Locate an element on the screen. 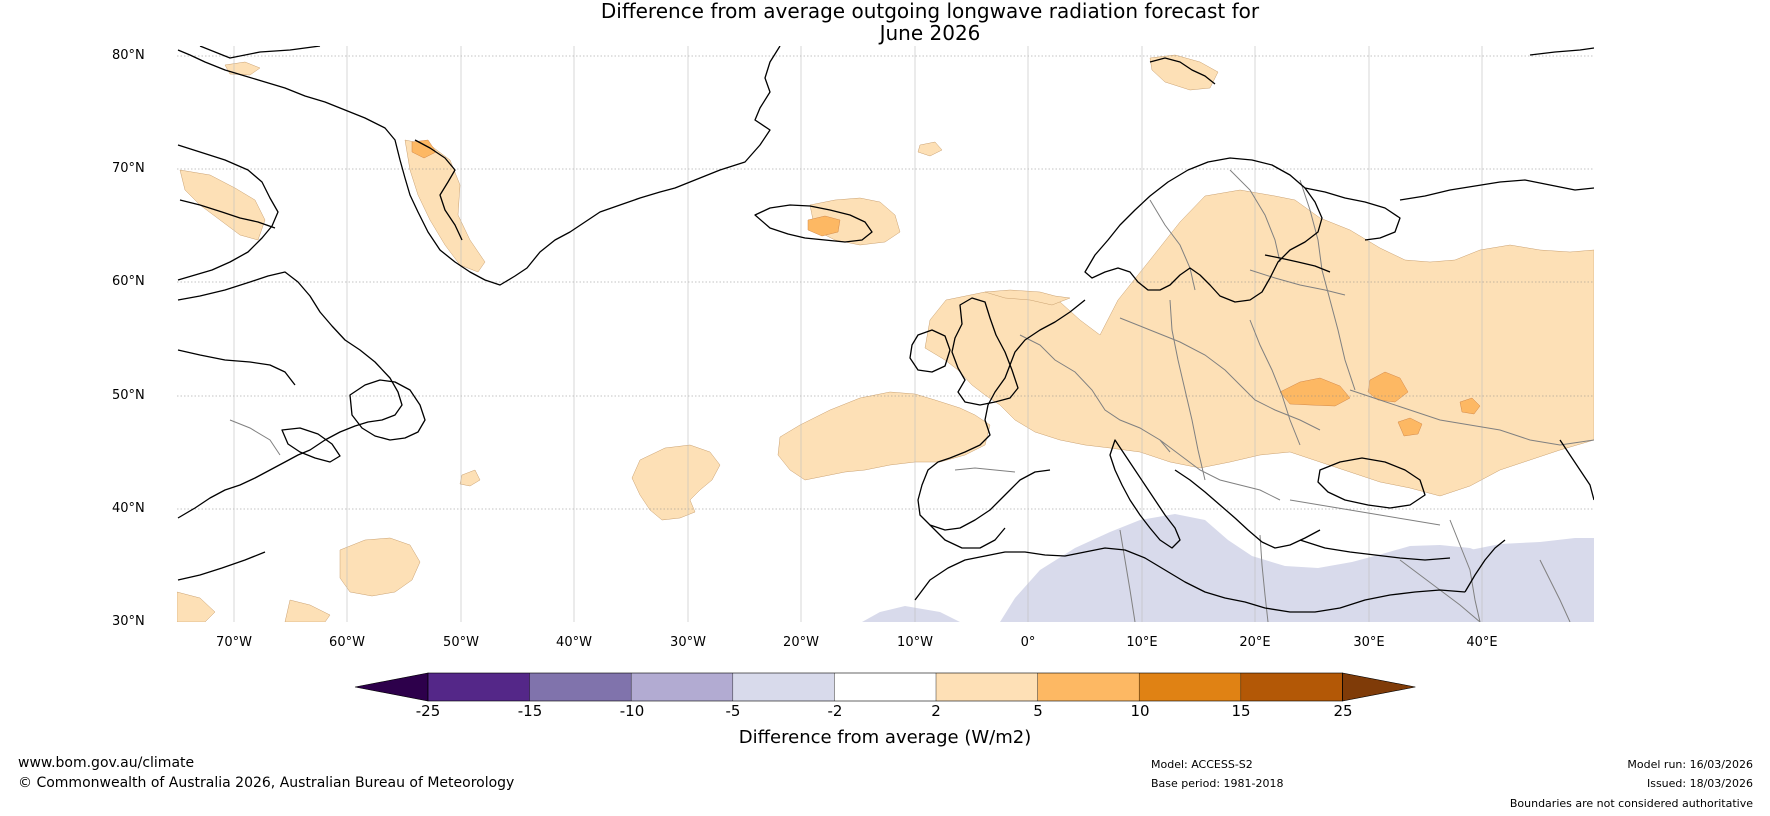 Image resolution: width=1770 pixels, height=816 pixels. border-norway-sweden is located at coordinates (1172, 245).